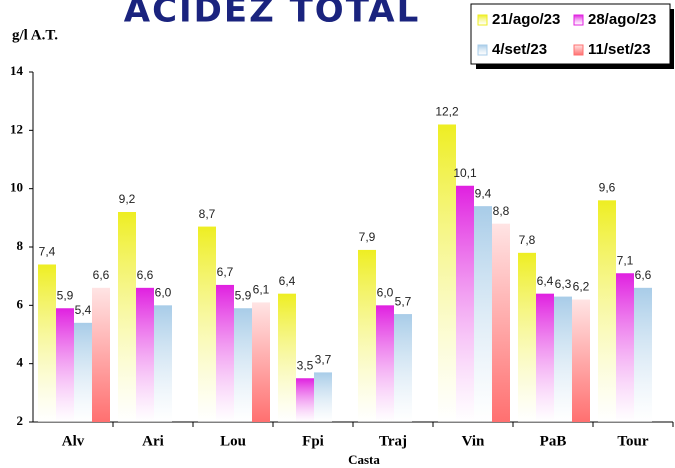 This screenshot has width=675, height=468. Describe the element at coordinates (127, 199) in the screenshot. I see `value-label: 9,2` at that location.